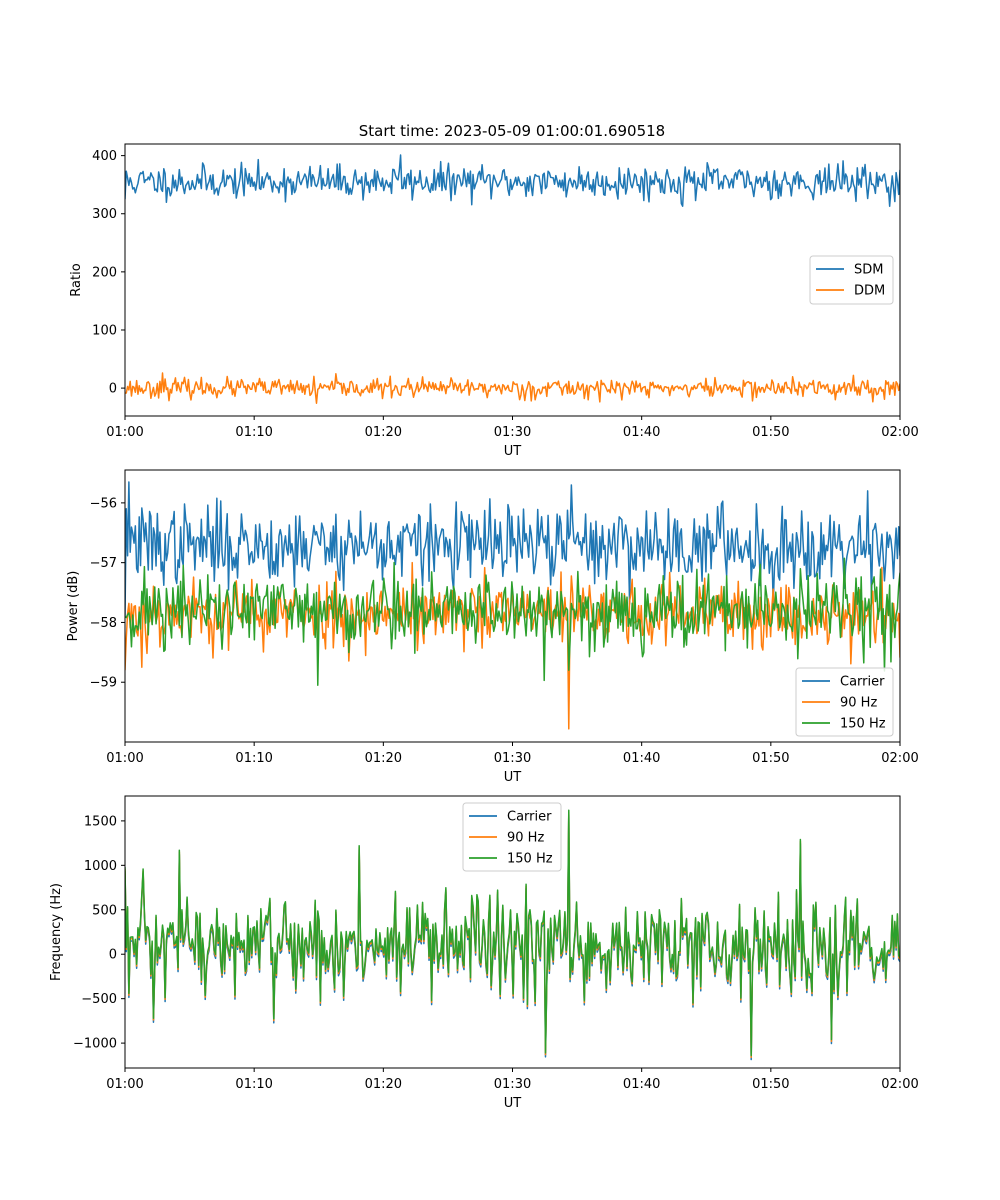 This screenshot has width=1000, height=1200. I want to click on y-tick-label: −56, so click(103, 503).